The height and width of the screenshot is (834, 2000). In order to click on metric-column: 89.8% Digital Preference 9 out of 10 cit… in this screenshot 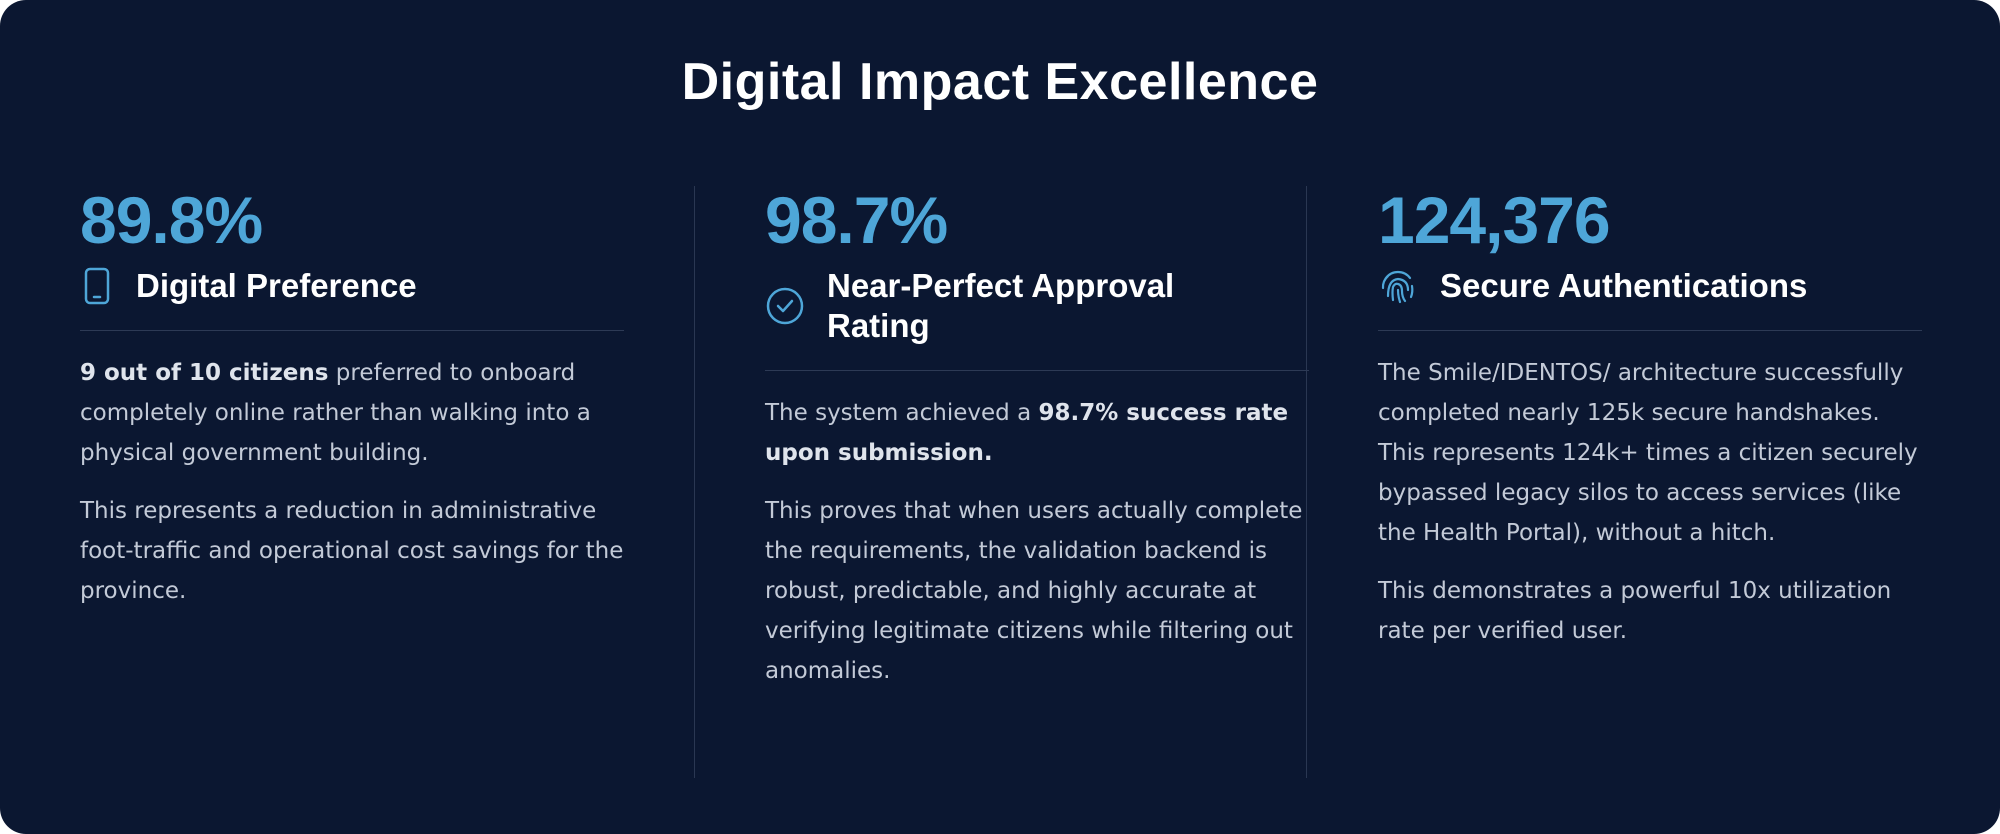, I will do `click(352, 405)`.